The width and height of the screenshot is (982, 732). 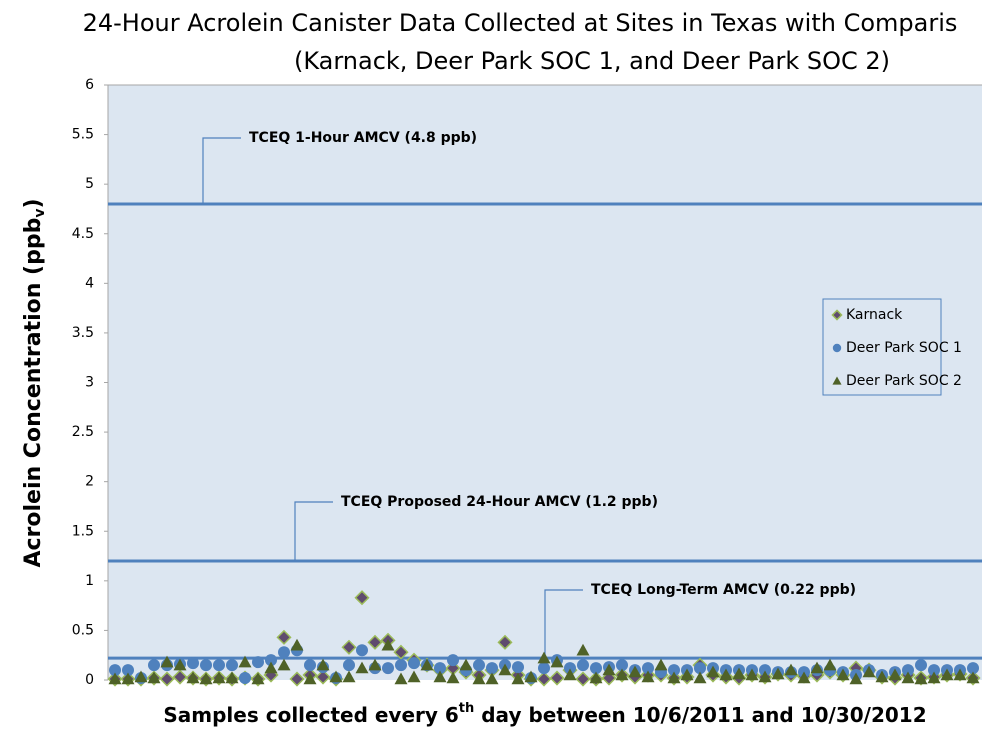 I want to click on reference-label: TCEQ Proposed 24-Hour AMCV (1.2 ppb), so click(x=499, y=502).